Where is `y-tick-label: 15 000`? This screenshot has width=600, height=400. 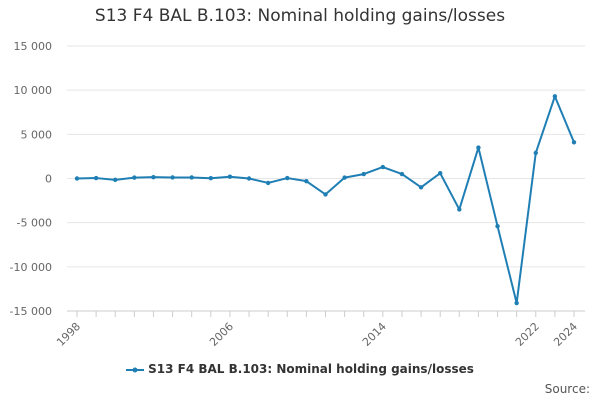
y-tick-label: 15 000 is located at coordinates (33, 46).